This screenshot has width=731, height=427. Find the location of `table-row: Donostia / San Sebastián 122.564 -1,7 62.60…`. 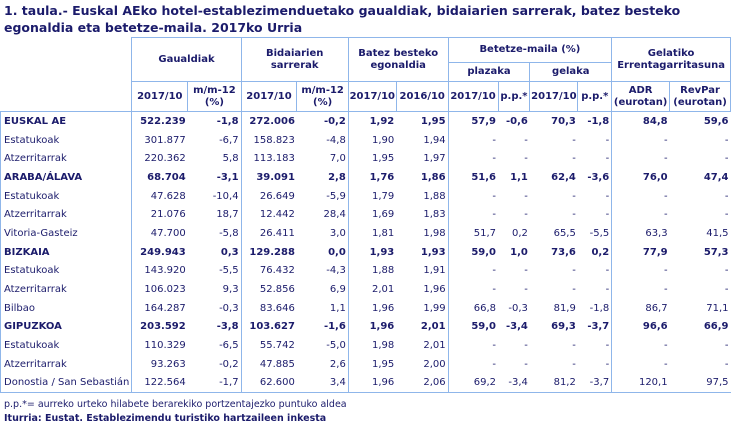

table-row: Donostia / San Sebastián 122.564 -1,7 62.60… is located at coordinates (365, 383).